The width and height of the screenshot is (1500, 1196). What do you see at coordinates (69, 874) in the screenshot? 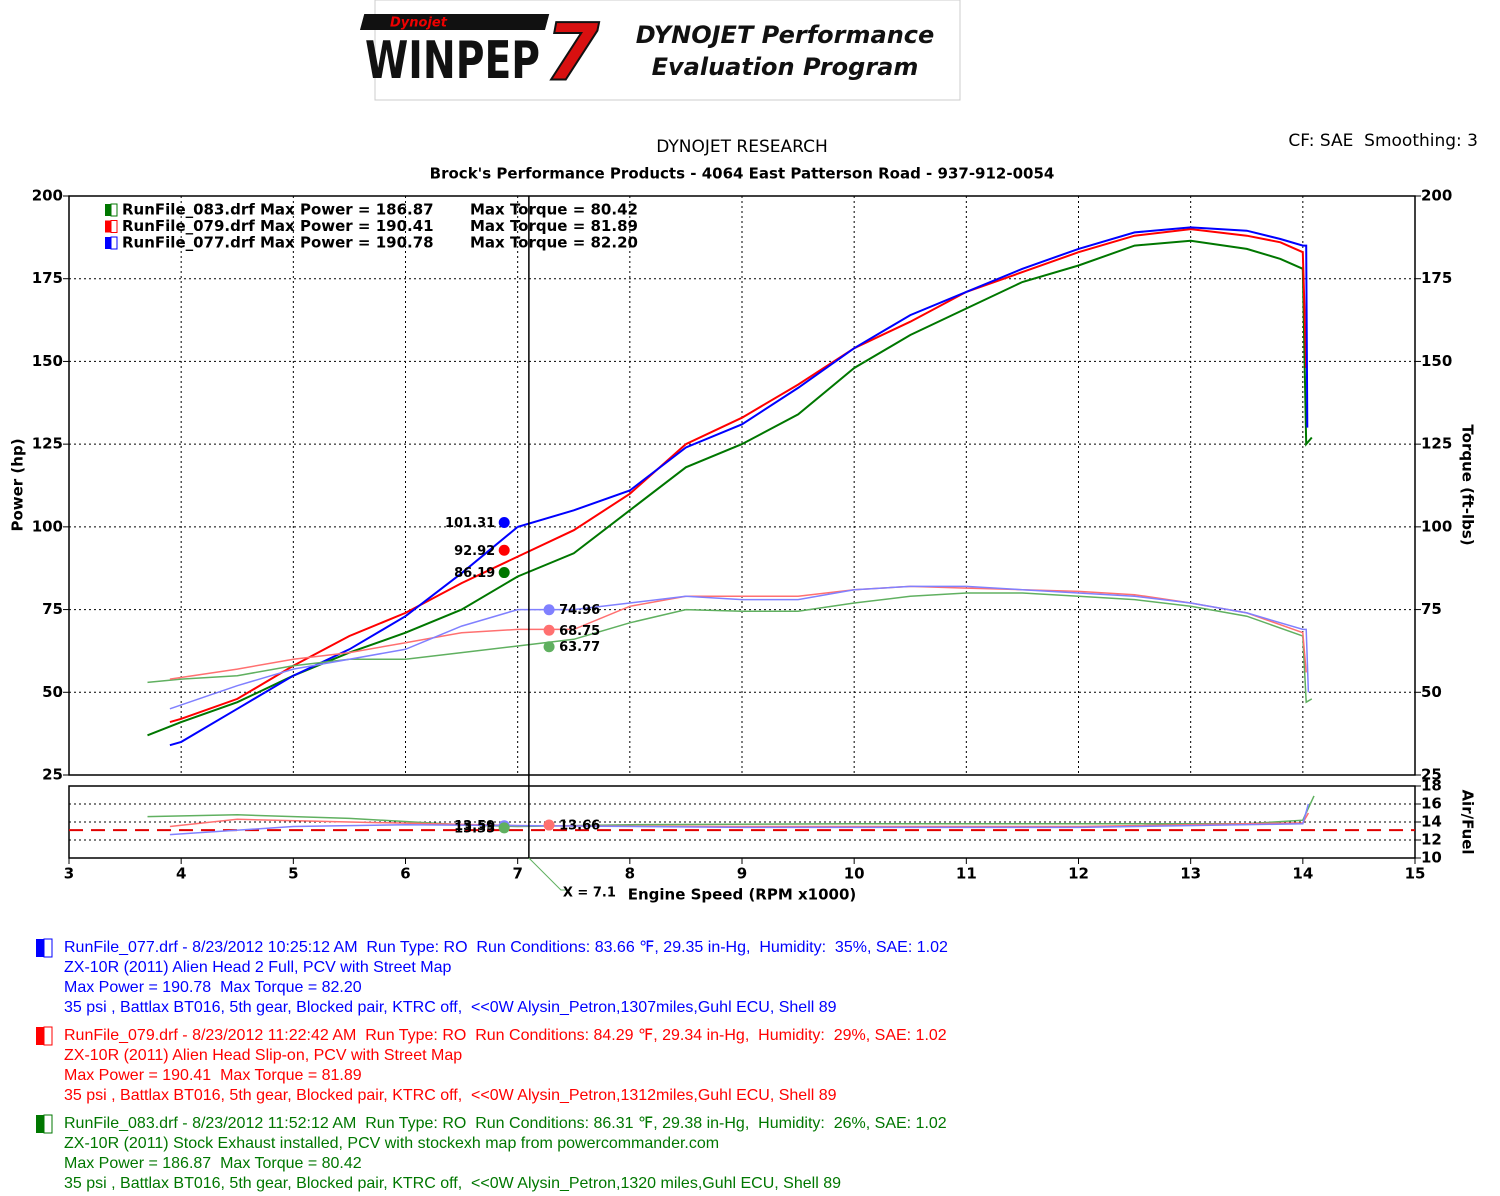
I see `x-tick-label: 3` at bounding box center [69, 874].